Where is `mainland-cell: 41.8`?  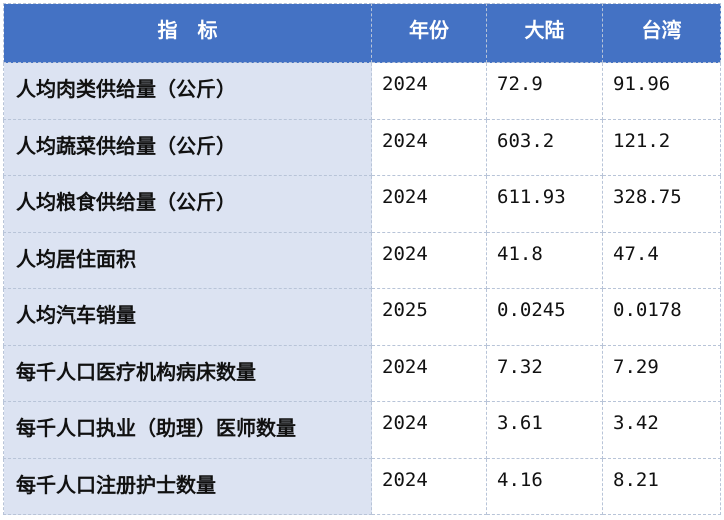
mainland-cell: 41.8 is located at coordinates (544, 260).